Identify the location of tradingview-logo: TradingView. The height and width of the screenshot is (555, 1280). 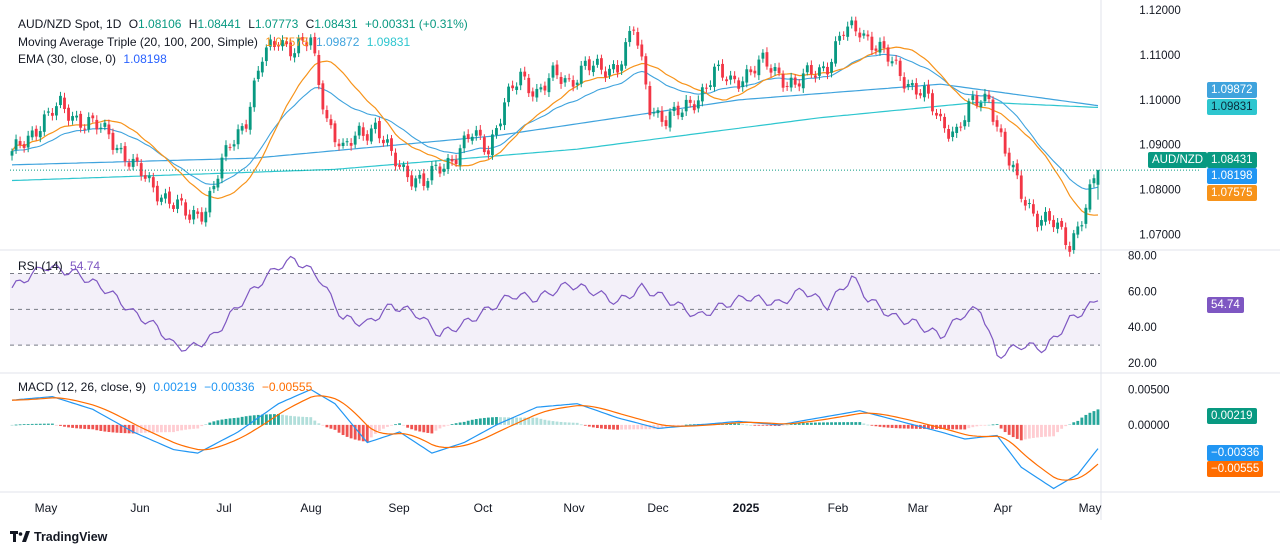
(58, 537).